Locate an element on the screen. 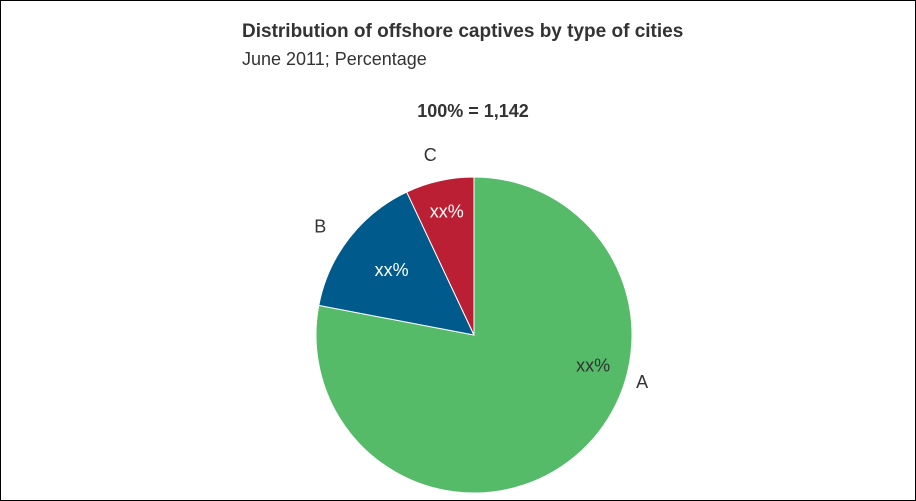 The height and width of the screenshot is (501, 916). value-label-a: xx% is located at coordinates (593, 365).